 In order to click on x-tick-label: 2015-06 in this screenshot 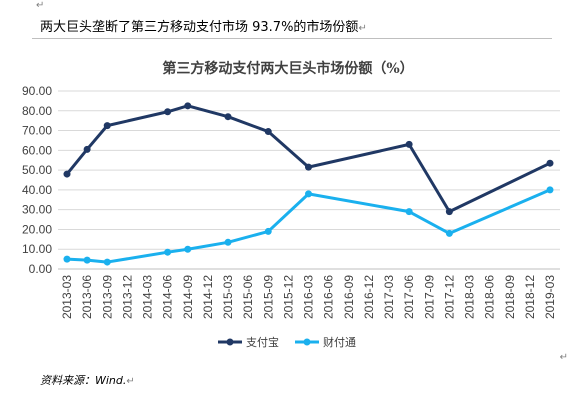, I will do `click(248, 297)`.